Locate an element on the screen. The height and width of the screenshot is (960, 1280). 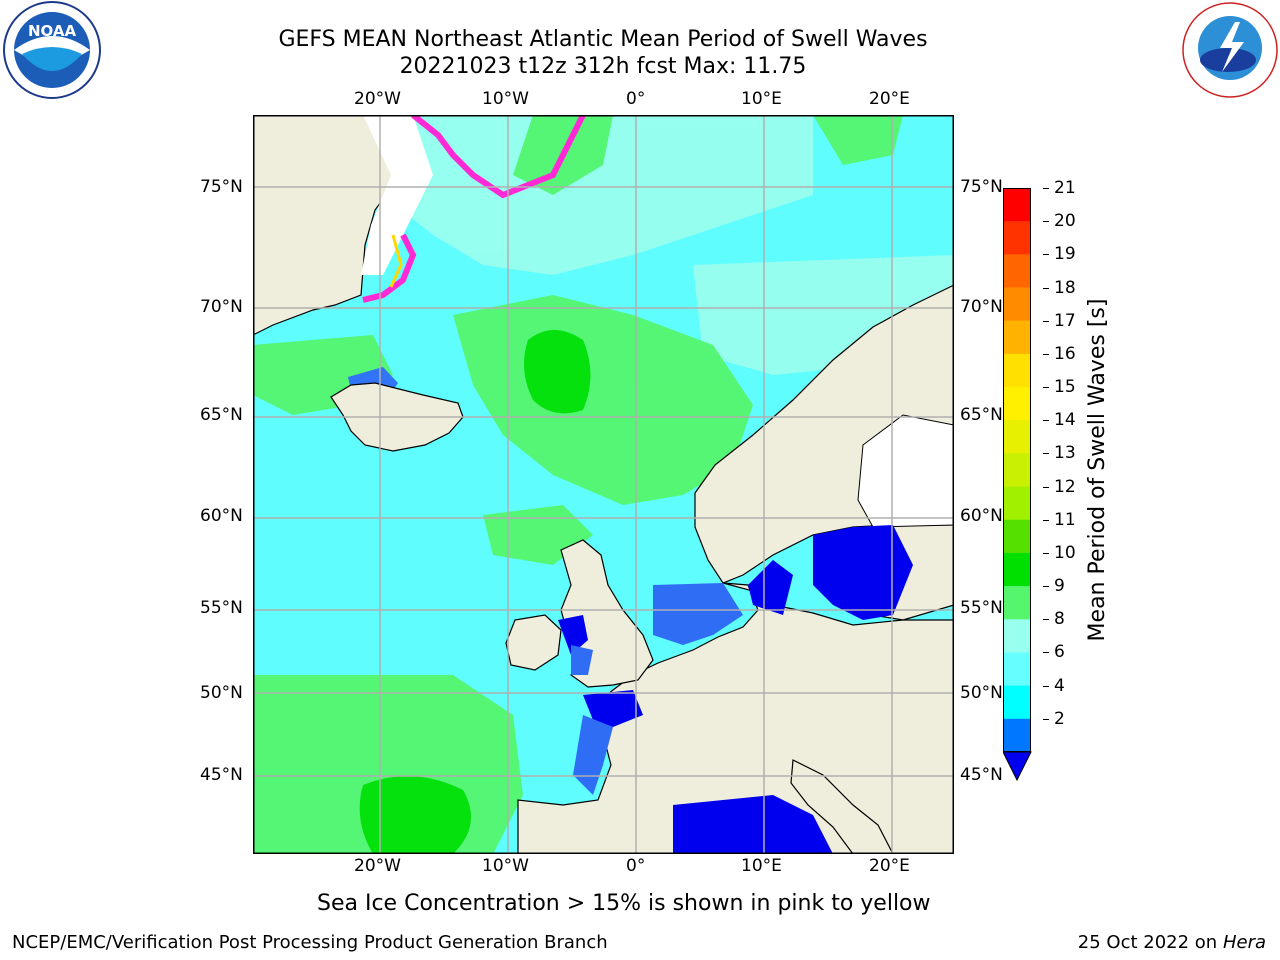
footer-date: 25 Oct 2022 on Hera is located at coordinates (1172, 942).